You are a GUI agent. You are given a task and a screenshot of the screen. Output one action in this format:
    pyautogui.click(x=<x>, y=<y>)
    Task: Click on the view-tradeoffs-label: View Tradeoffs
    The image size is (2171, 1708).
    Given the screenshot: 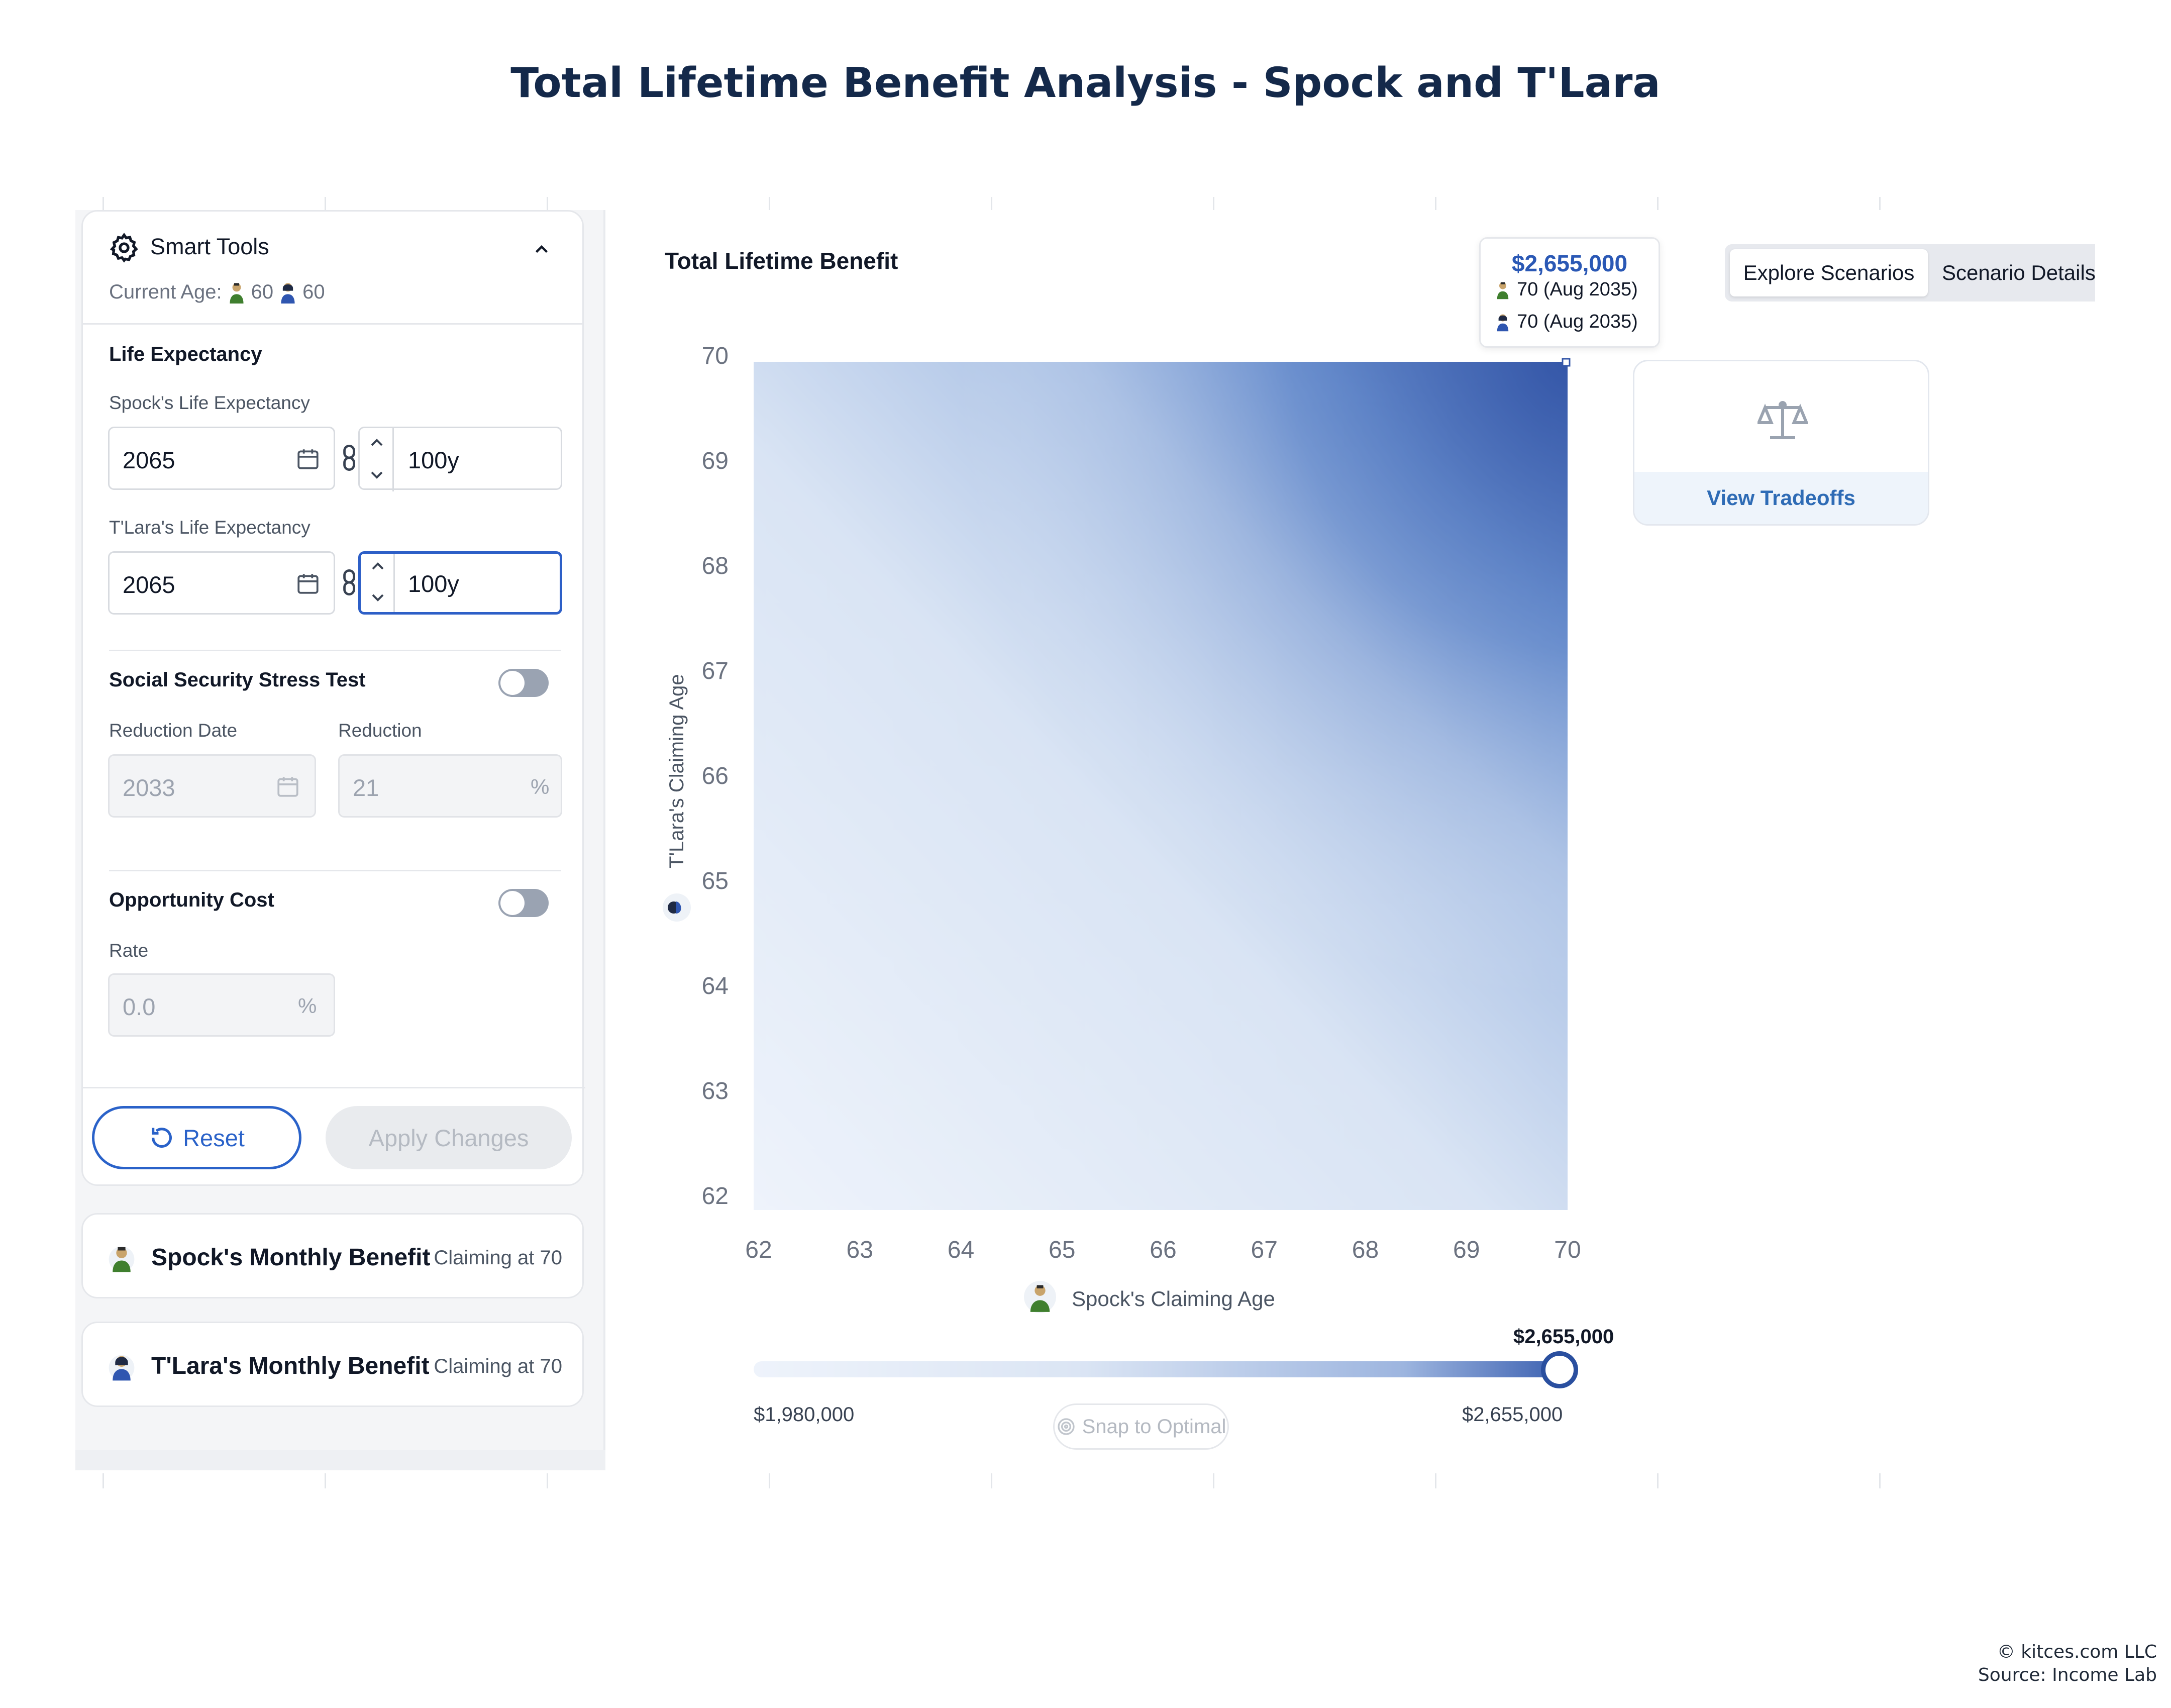 What is the action you would take?
    pyautogui.click(x=1781, y=498)
    